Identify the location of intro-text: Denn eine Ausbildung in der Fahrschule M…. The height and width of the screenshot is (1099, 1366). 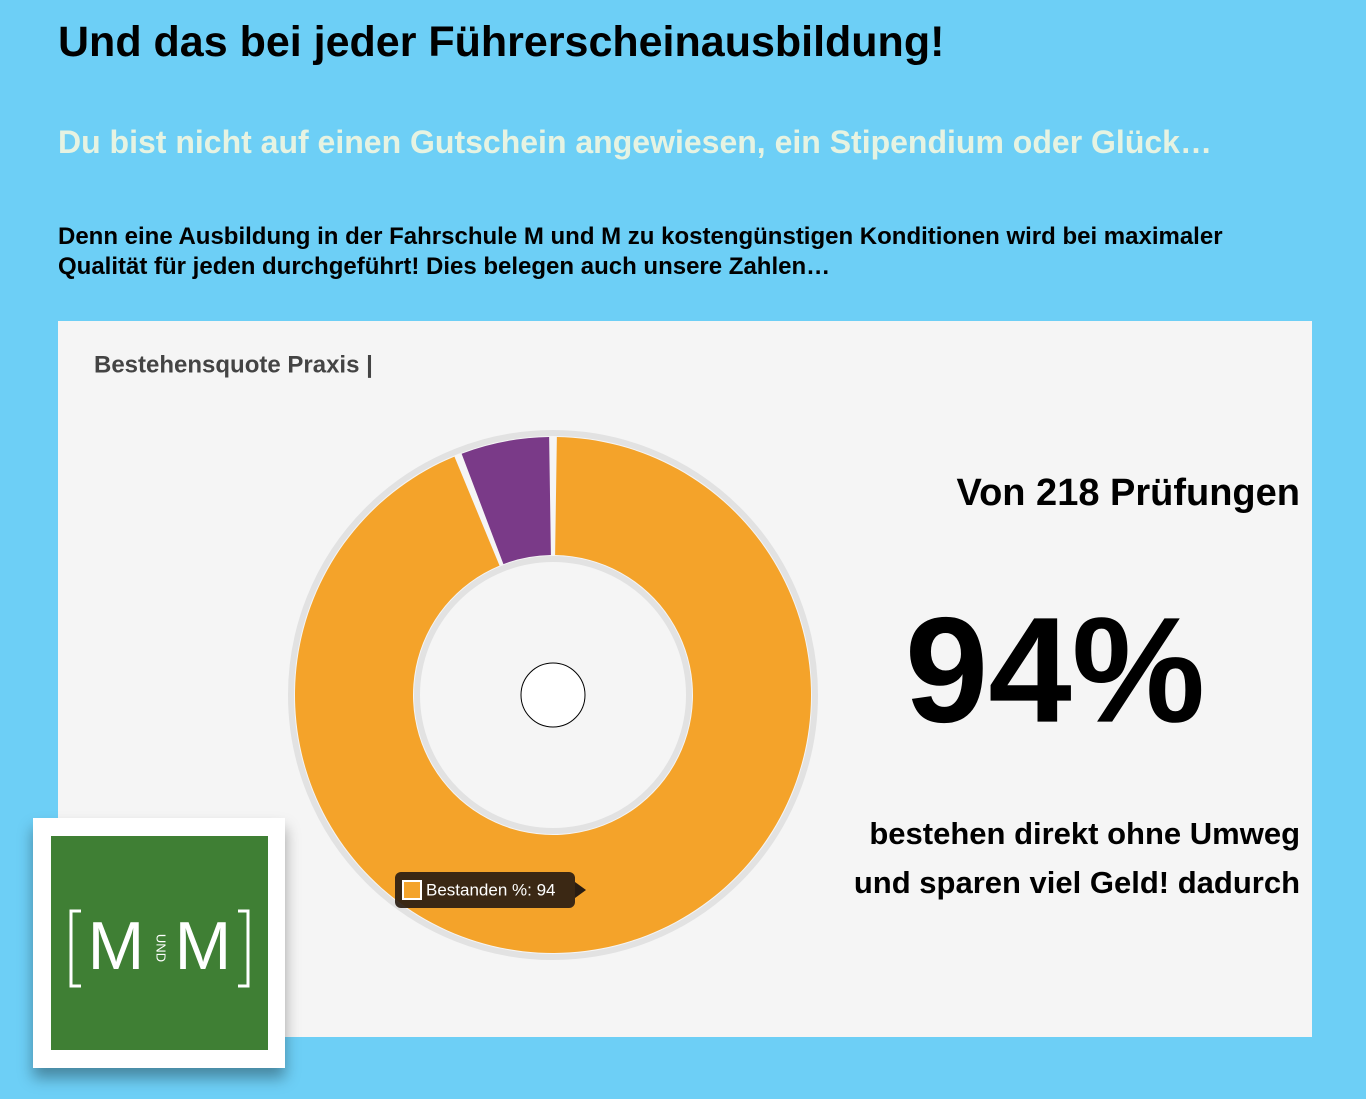
(640, 251).